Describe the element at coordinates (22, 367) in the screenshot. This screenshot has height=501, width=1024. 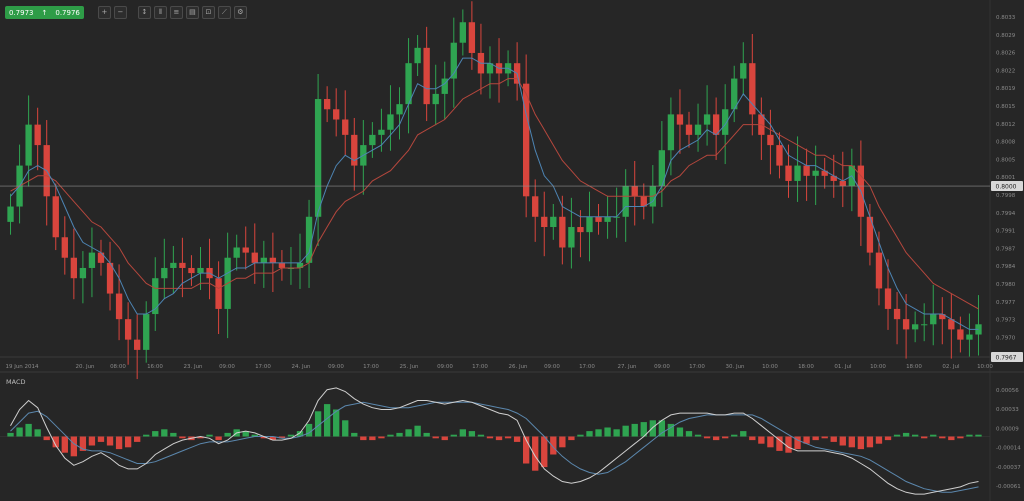
I see `time-tick-label: 19 Jun 2014` at that location.